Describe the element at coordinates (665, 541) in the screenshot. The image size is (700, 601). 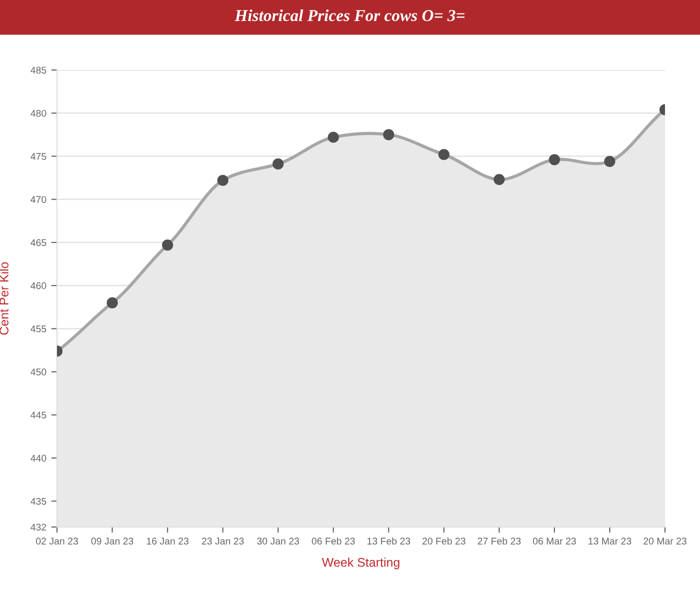
I see `x-tick-label: 20 Mar 23` at that location.